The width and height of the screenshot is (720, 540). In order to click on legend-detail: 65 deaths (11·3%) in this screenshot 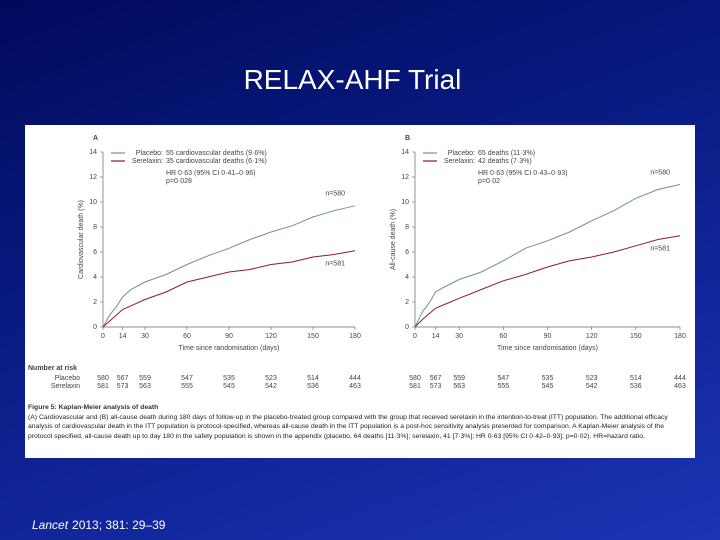, I will do `click(506, 153)`.